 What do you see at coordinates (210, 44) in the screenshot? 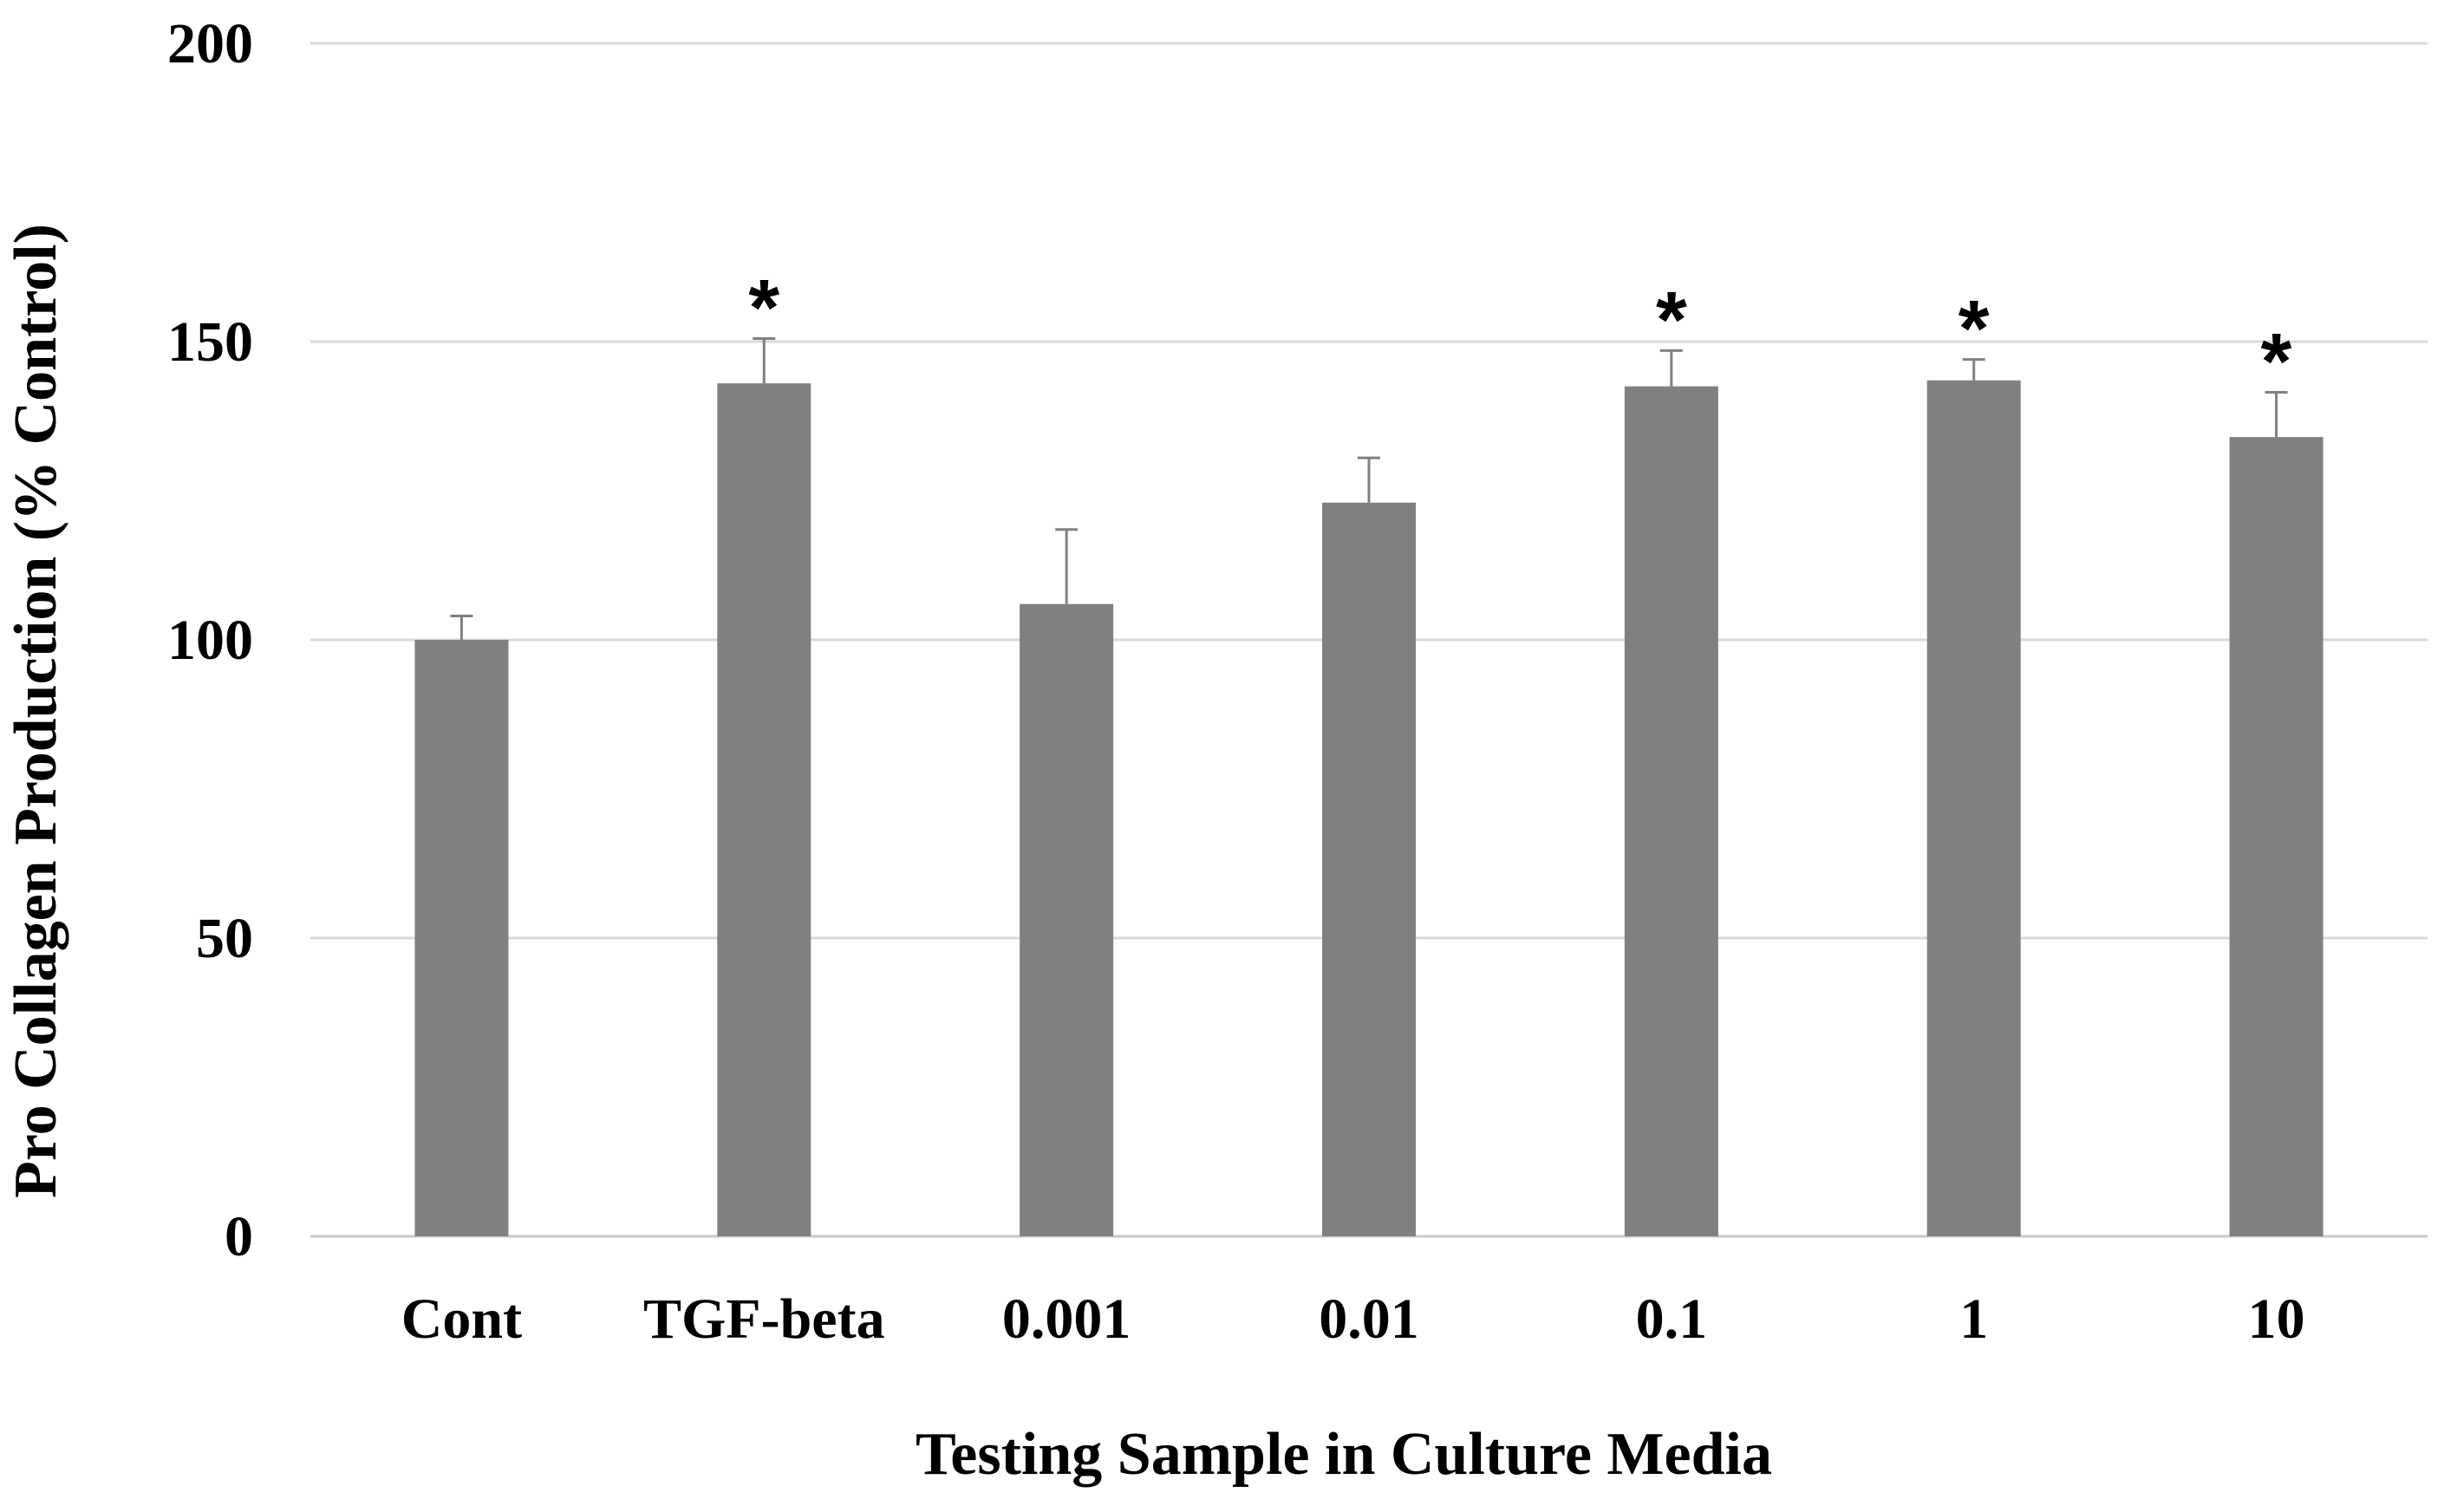
I see `y-tick-label: 200` at bounding box center [210, 44].